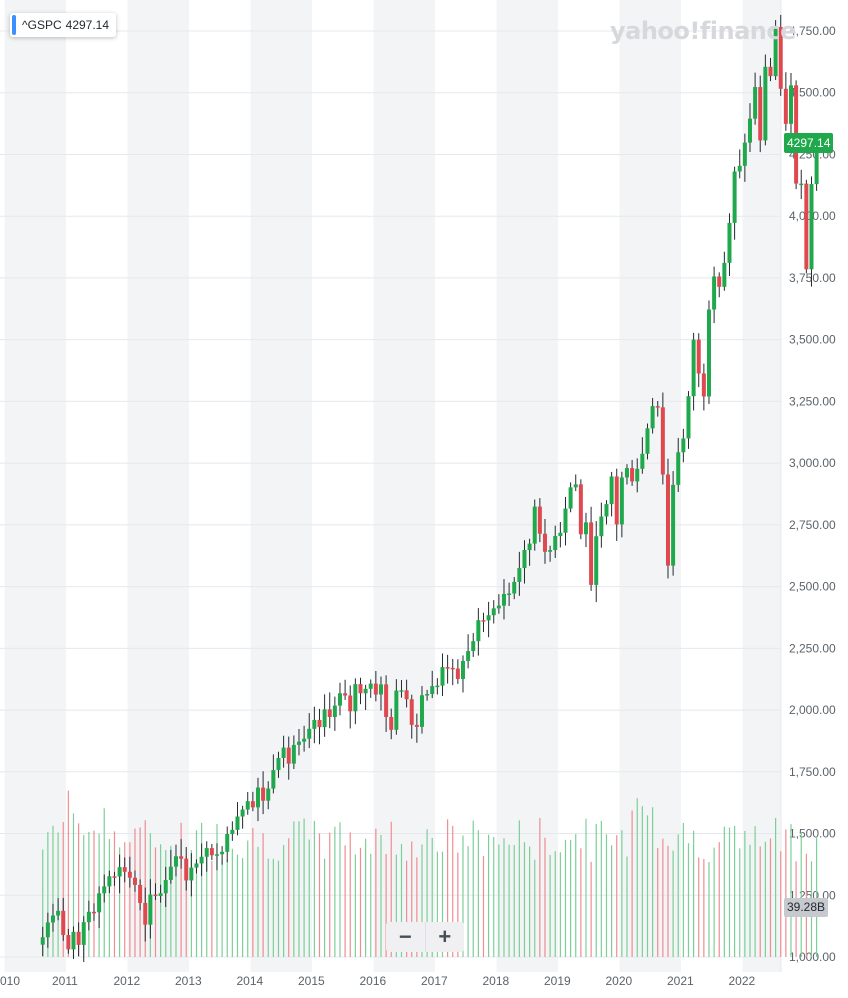  I want to click on zoom-out-button: −, so click(406, 937).